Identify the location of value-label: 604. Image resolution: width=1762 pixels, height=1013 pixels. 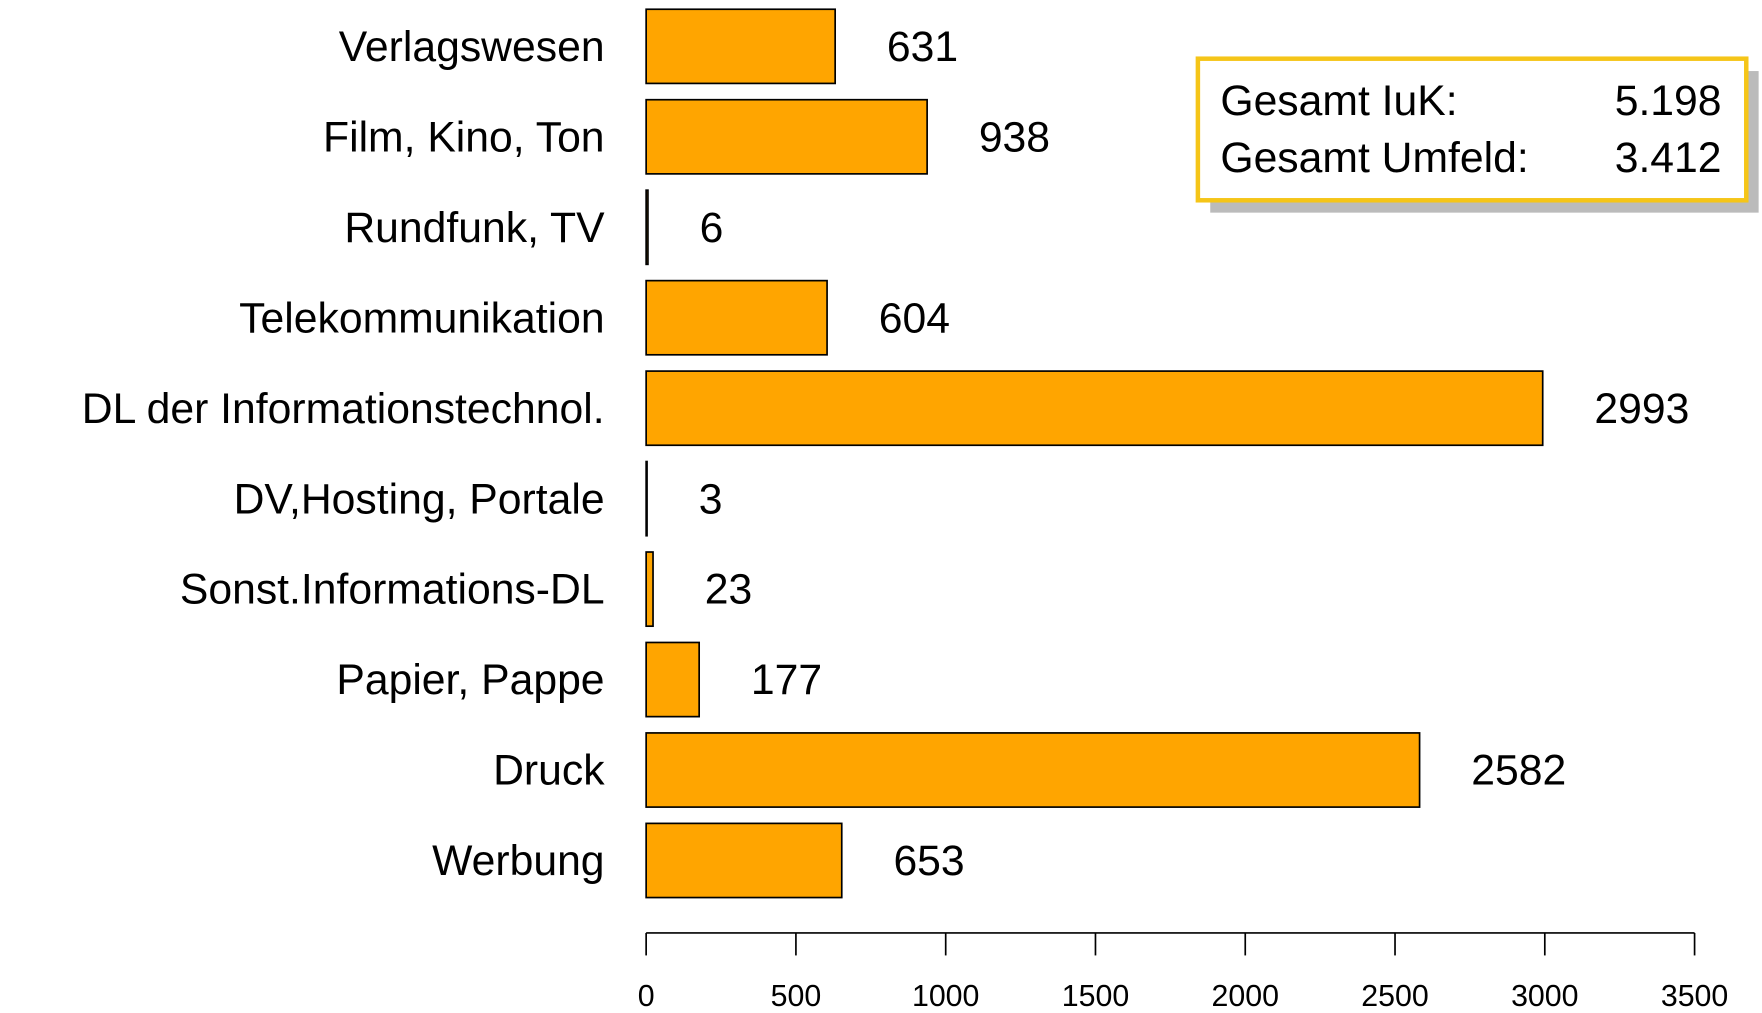
(914, 318).